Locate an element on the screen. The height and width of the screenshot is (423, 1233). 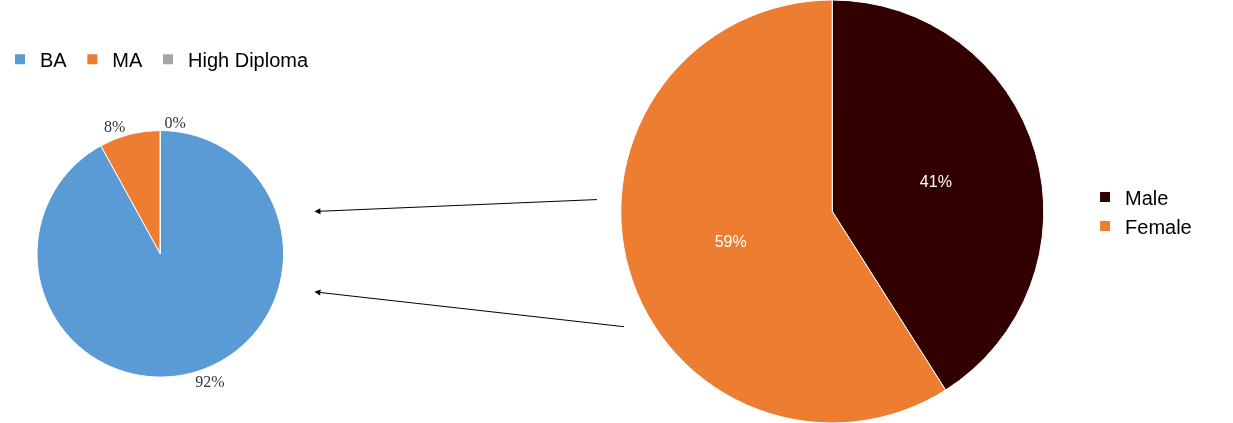
legend-label: Female is located at coordinates (1158, 226).